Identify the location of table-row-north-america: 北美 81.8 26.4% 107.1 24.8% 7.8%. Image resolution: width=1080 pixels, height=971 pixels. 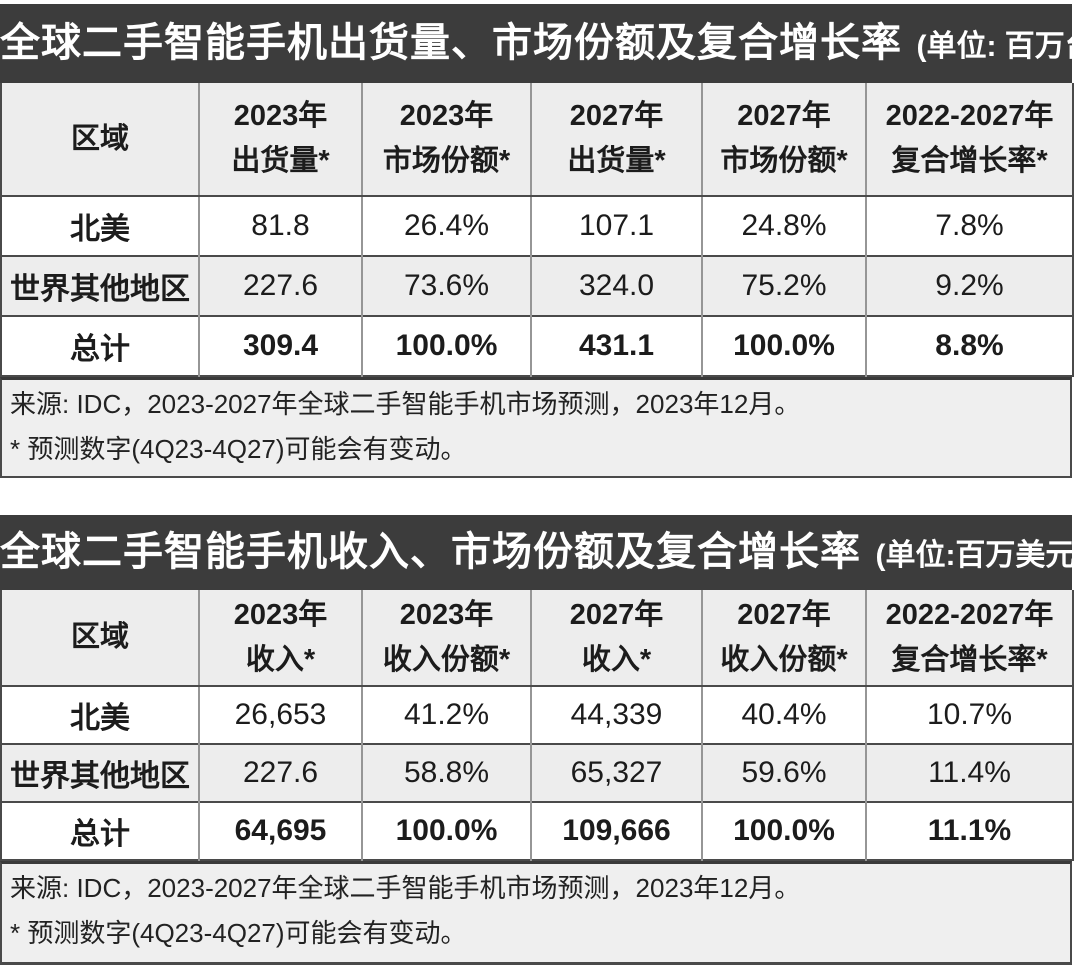
(537, 226).